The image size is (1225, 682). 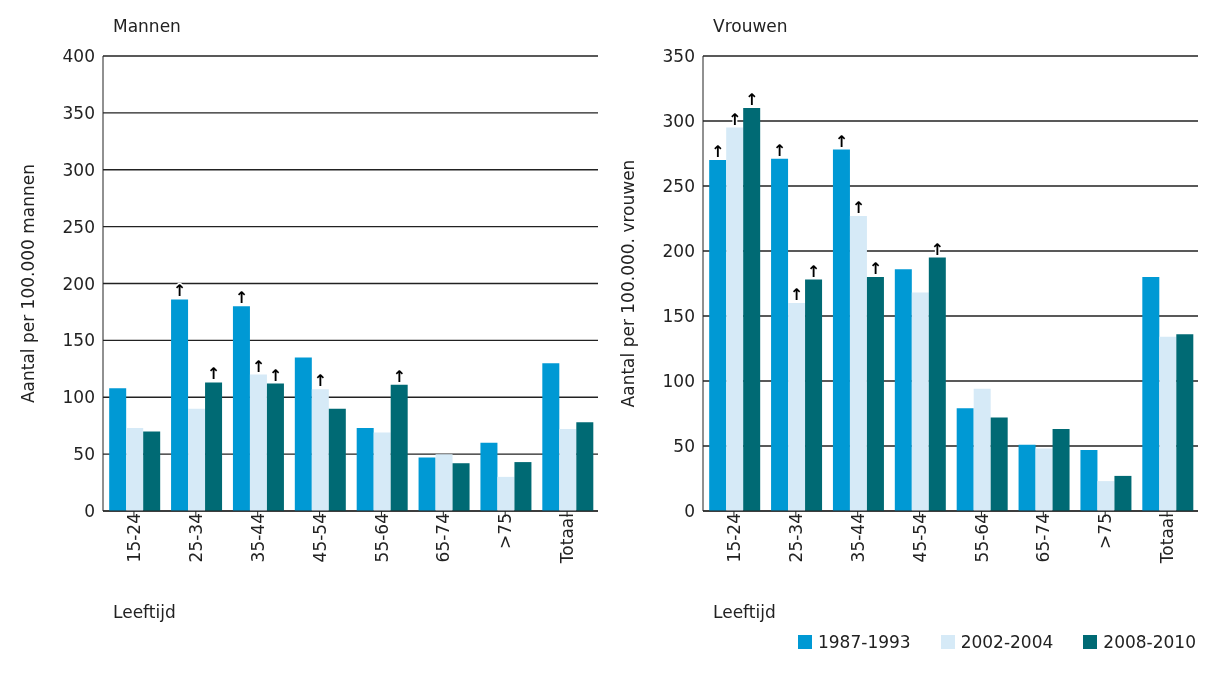 What do you see at coordinates (750, 25) in the screenshot?
I see `chart-title: Vrouwen` at bounding box center [750, 25].